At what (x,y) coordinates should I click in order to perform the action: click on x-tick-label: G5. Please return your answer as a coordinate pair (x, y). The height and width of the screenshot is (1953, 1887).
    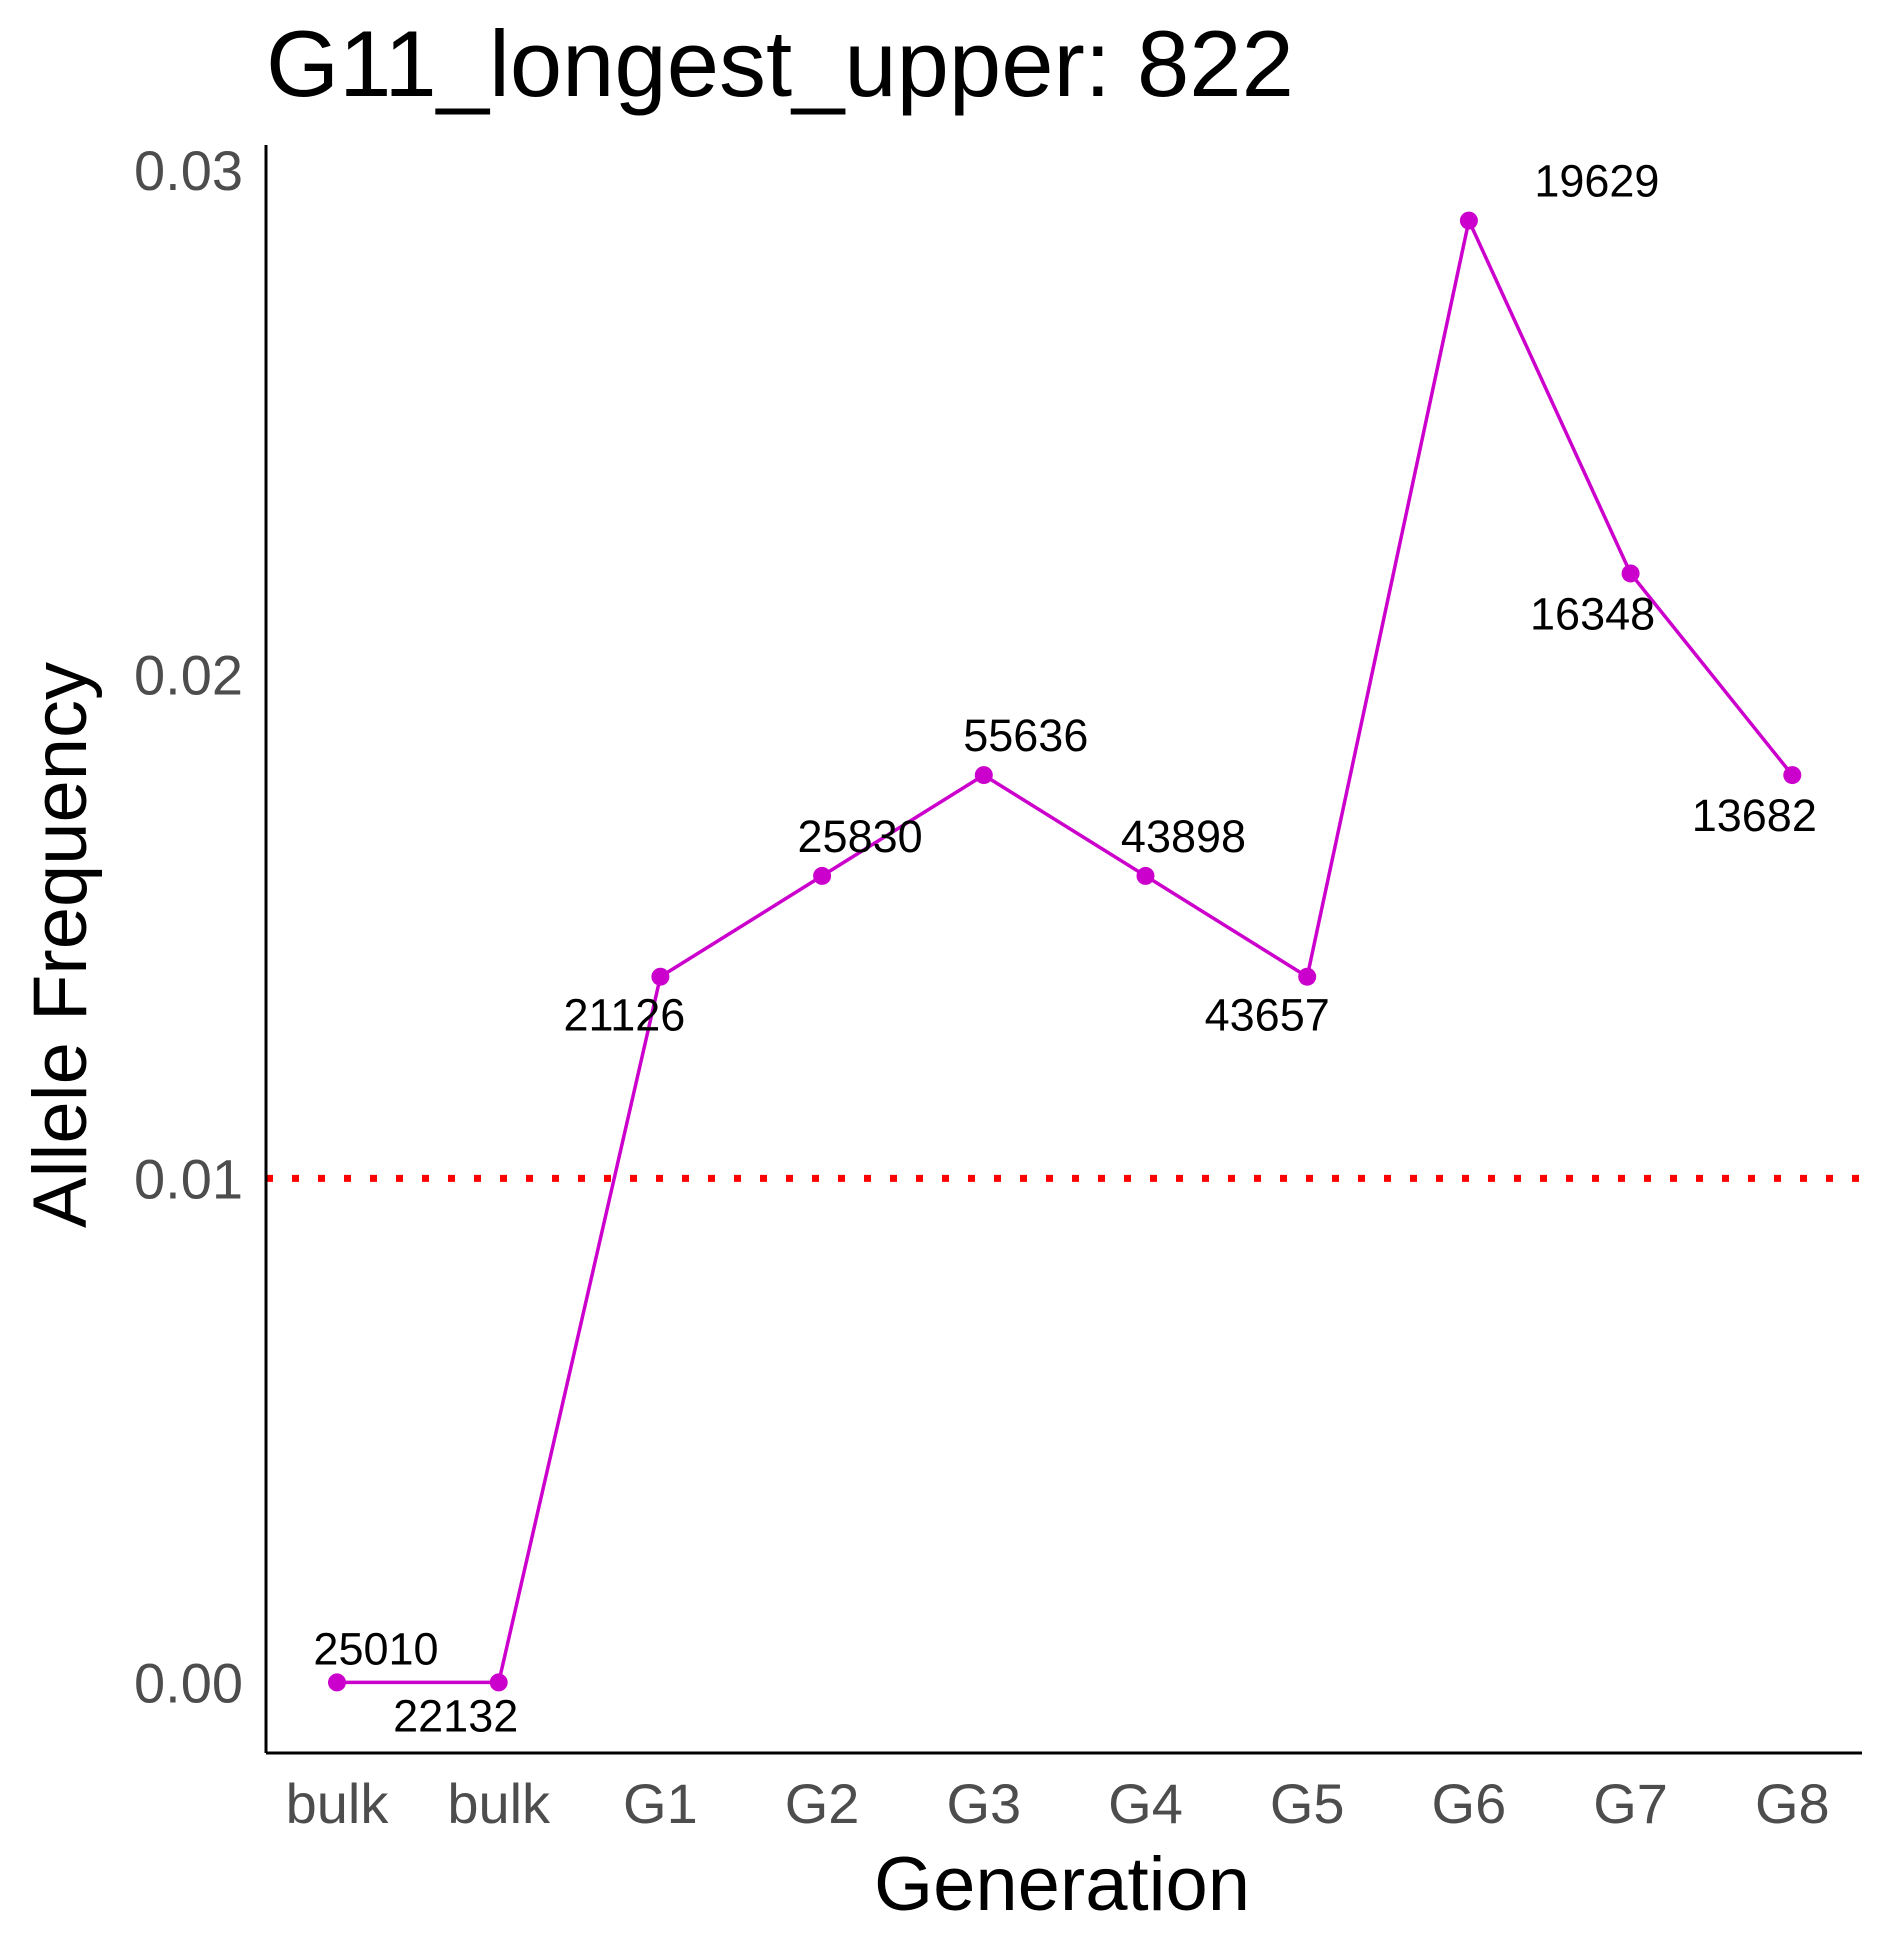
    Looking at the image, I should click on (1307, 1803).